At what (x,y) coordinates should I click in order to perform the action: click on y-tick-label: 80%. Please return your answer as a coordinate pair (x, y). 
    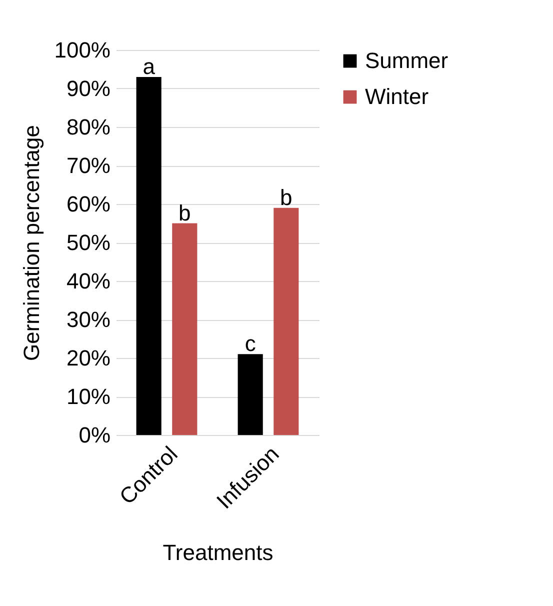
    Looking at the image, I should click on (88, 127).